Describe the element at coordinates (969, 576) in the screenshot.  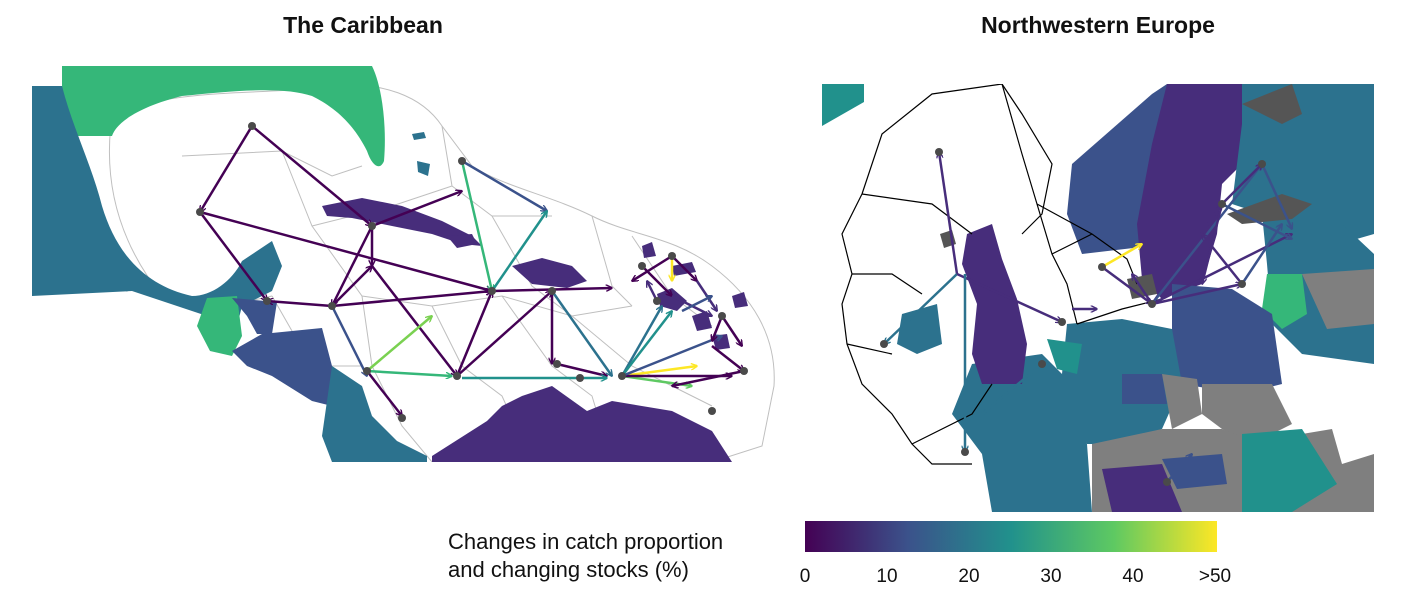
I see `legend-tick: 20` at that location.